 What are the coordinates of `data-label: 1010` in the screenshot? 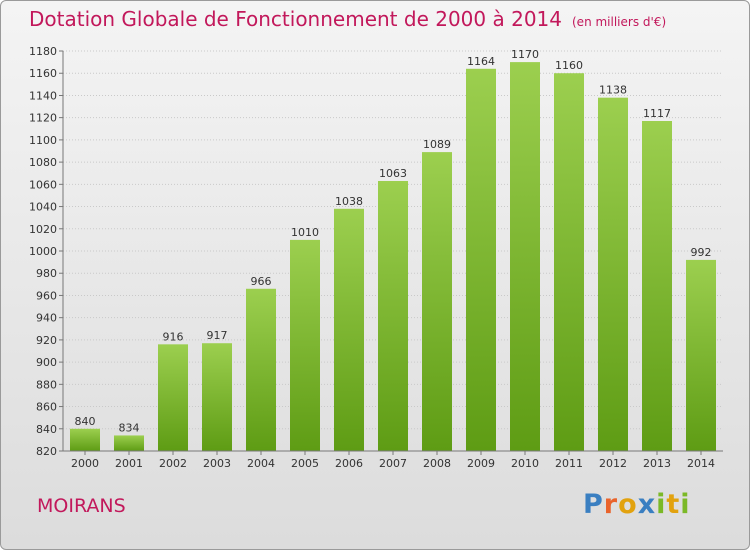 It's located at (305, 232).